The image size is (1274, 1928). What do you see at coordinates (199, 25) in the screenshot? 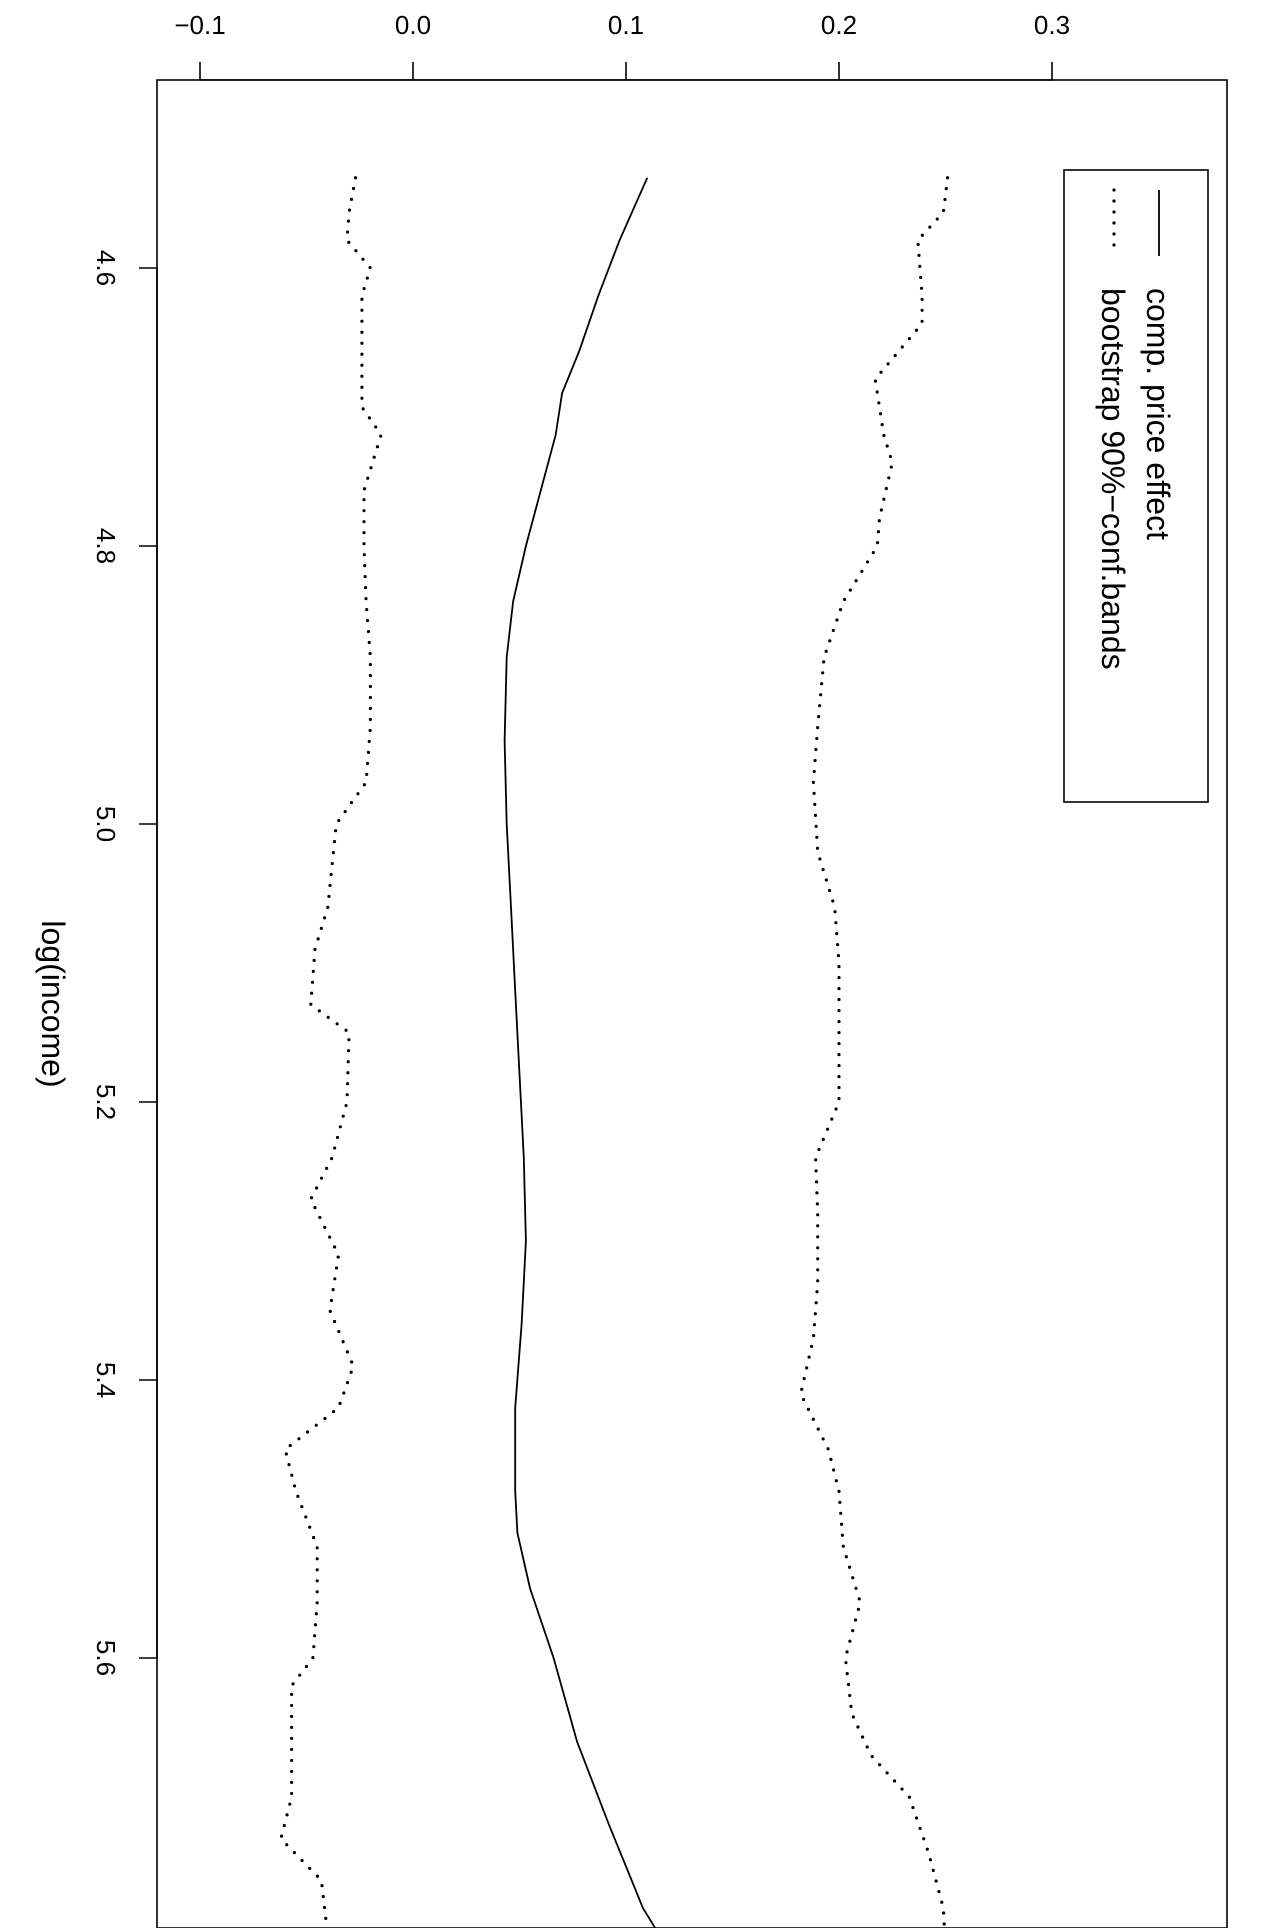
I see `y-tick-label: −0.1` at bounding box center [199, 25].